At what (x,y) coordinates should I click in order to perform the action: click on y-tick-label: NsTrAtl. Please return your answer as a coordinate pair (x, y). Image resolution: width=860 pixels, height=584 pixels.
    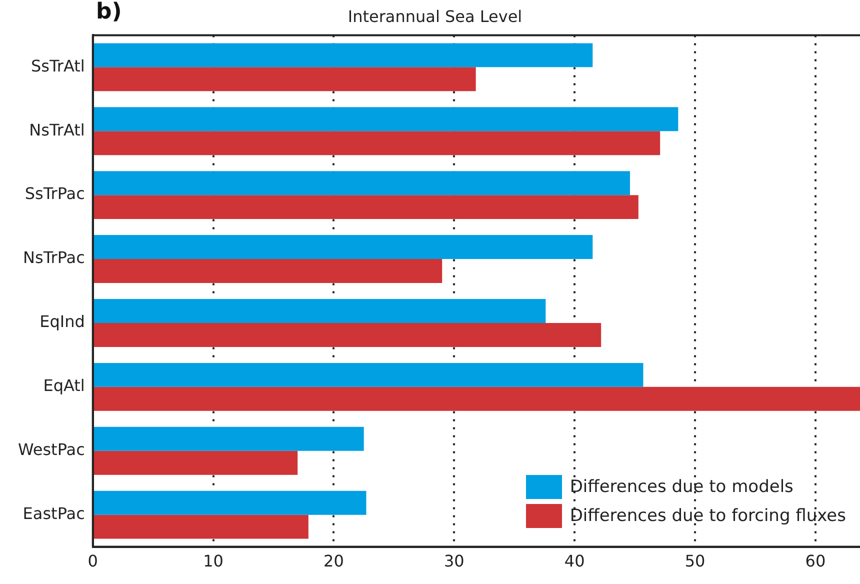
    Looking at the image, I should click on (57, 130).